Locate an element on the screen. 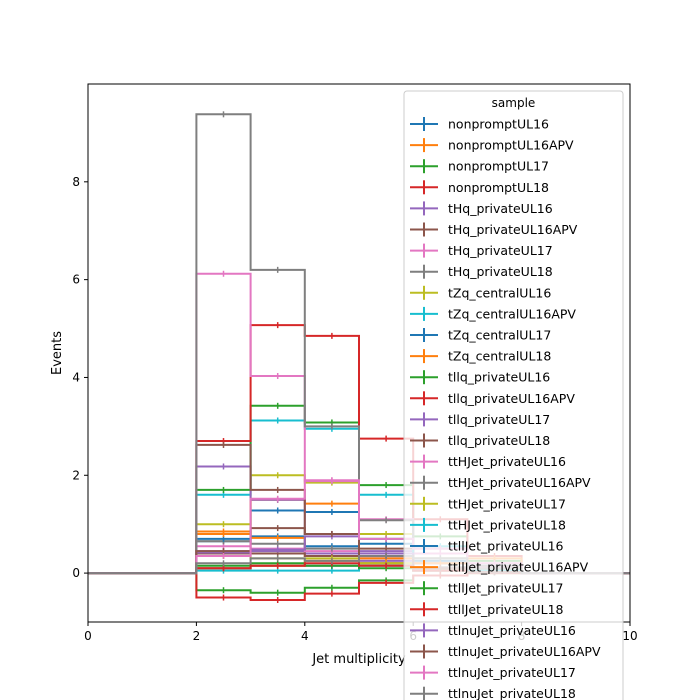 This screenshot has height=700, width=700. legend-label-24: ttlnuJet_privateUL16 is located at coordinates (512, 630).